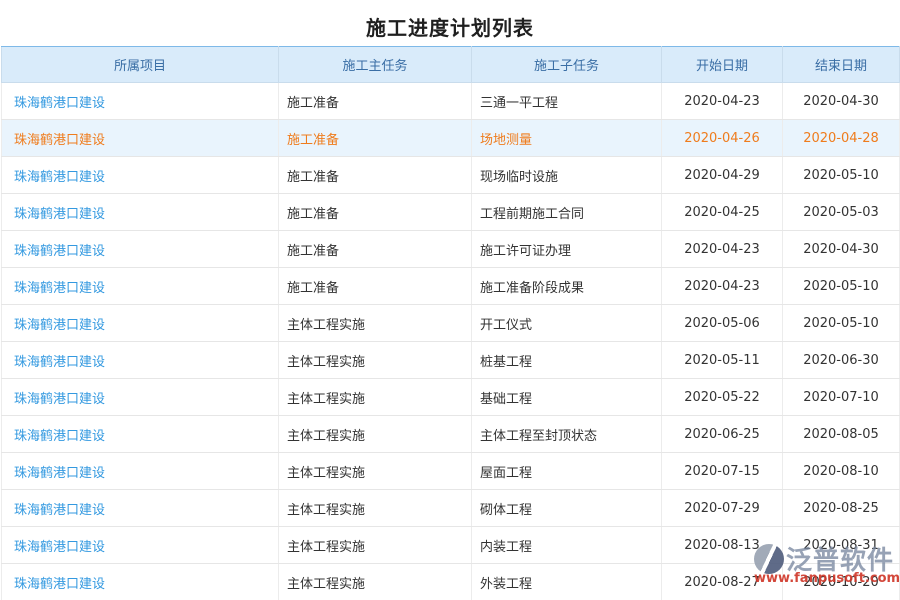 The image size is (900, 600). Describe the element at coordinates (722, 175) in the screenshot. I see `start-date-cell: 2020-04-29` at that location.